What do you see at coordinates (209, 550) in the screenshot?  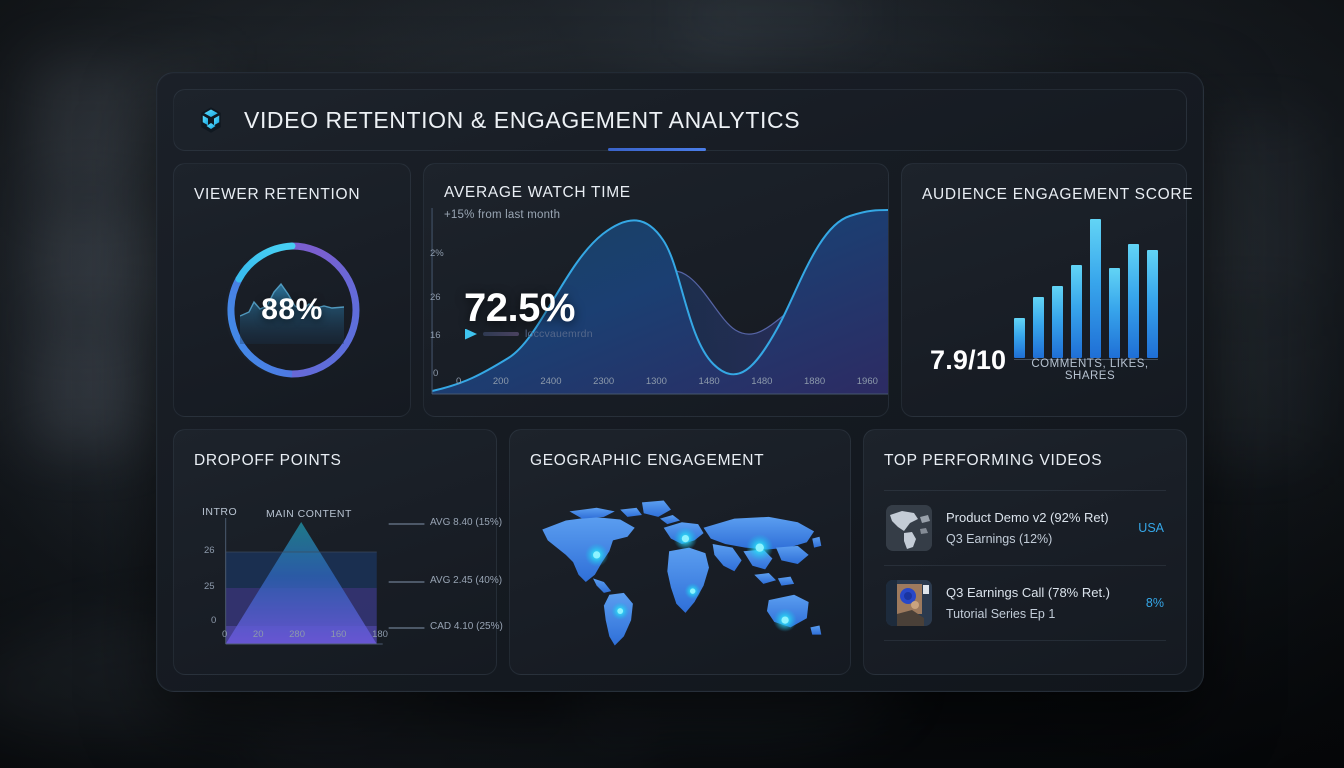 I see `dropoff-ytick-2: 26` at bounding box center [209, 550].